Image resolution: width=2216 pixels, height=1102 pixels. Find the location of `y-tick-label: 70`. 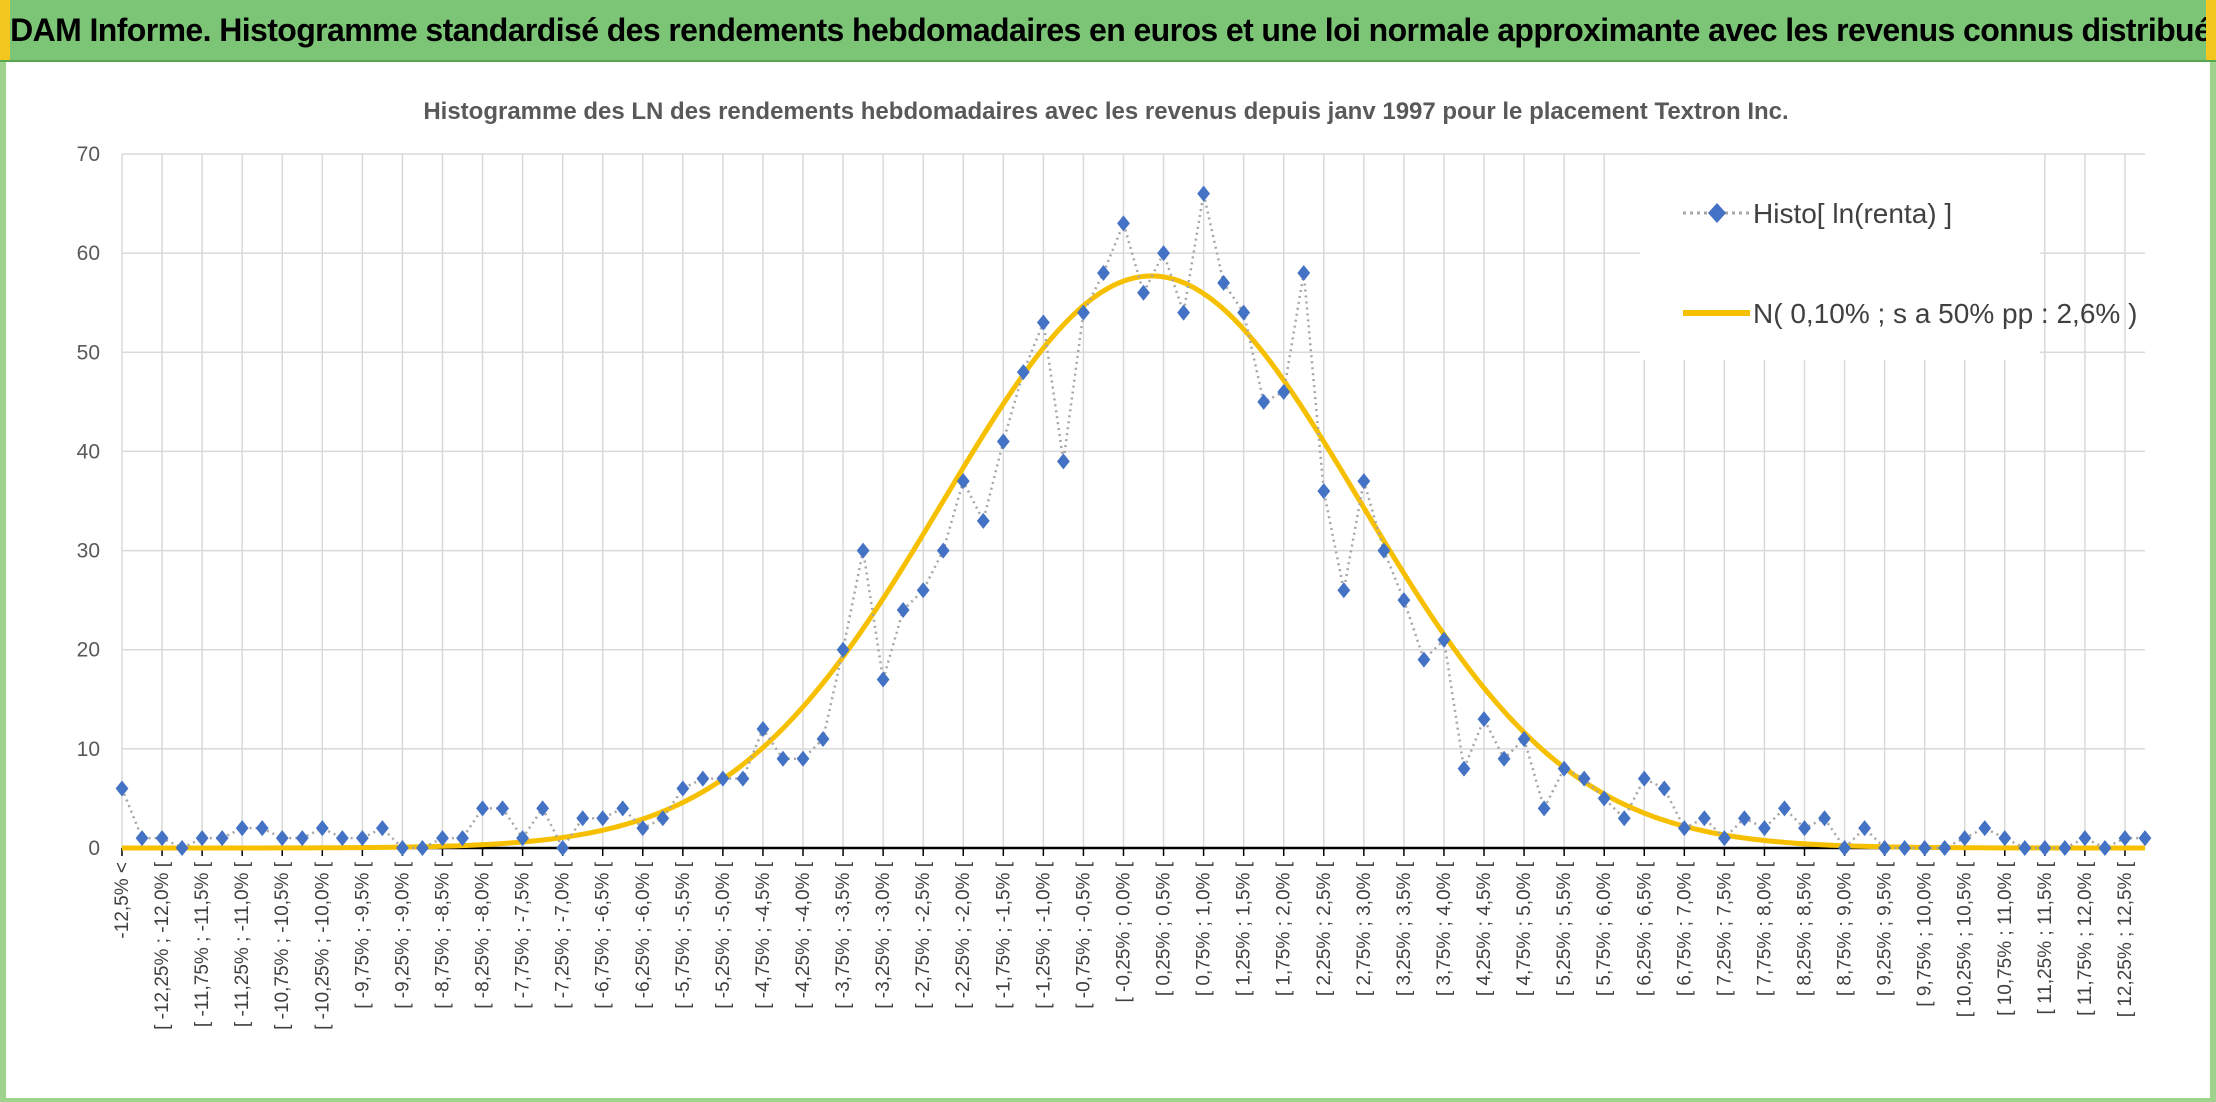

y-tick-label: 70 is located at coordinates (88, 154).